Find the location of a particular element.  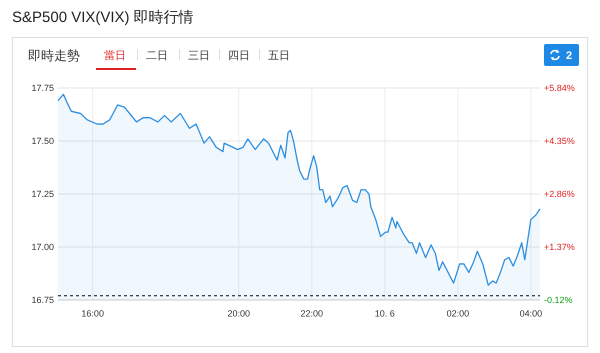

y2-tick-label: +2.86% is located at coordinates (559, 193).